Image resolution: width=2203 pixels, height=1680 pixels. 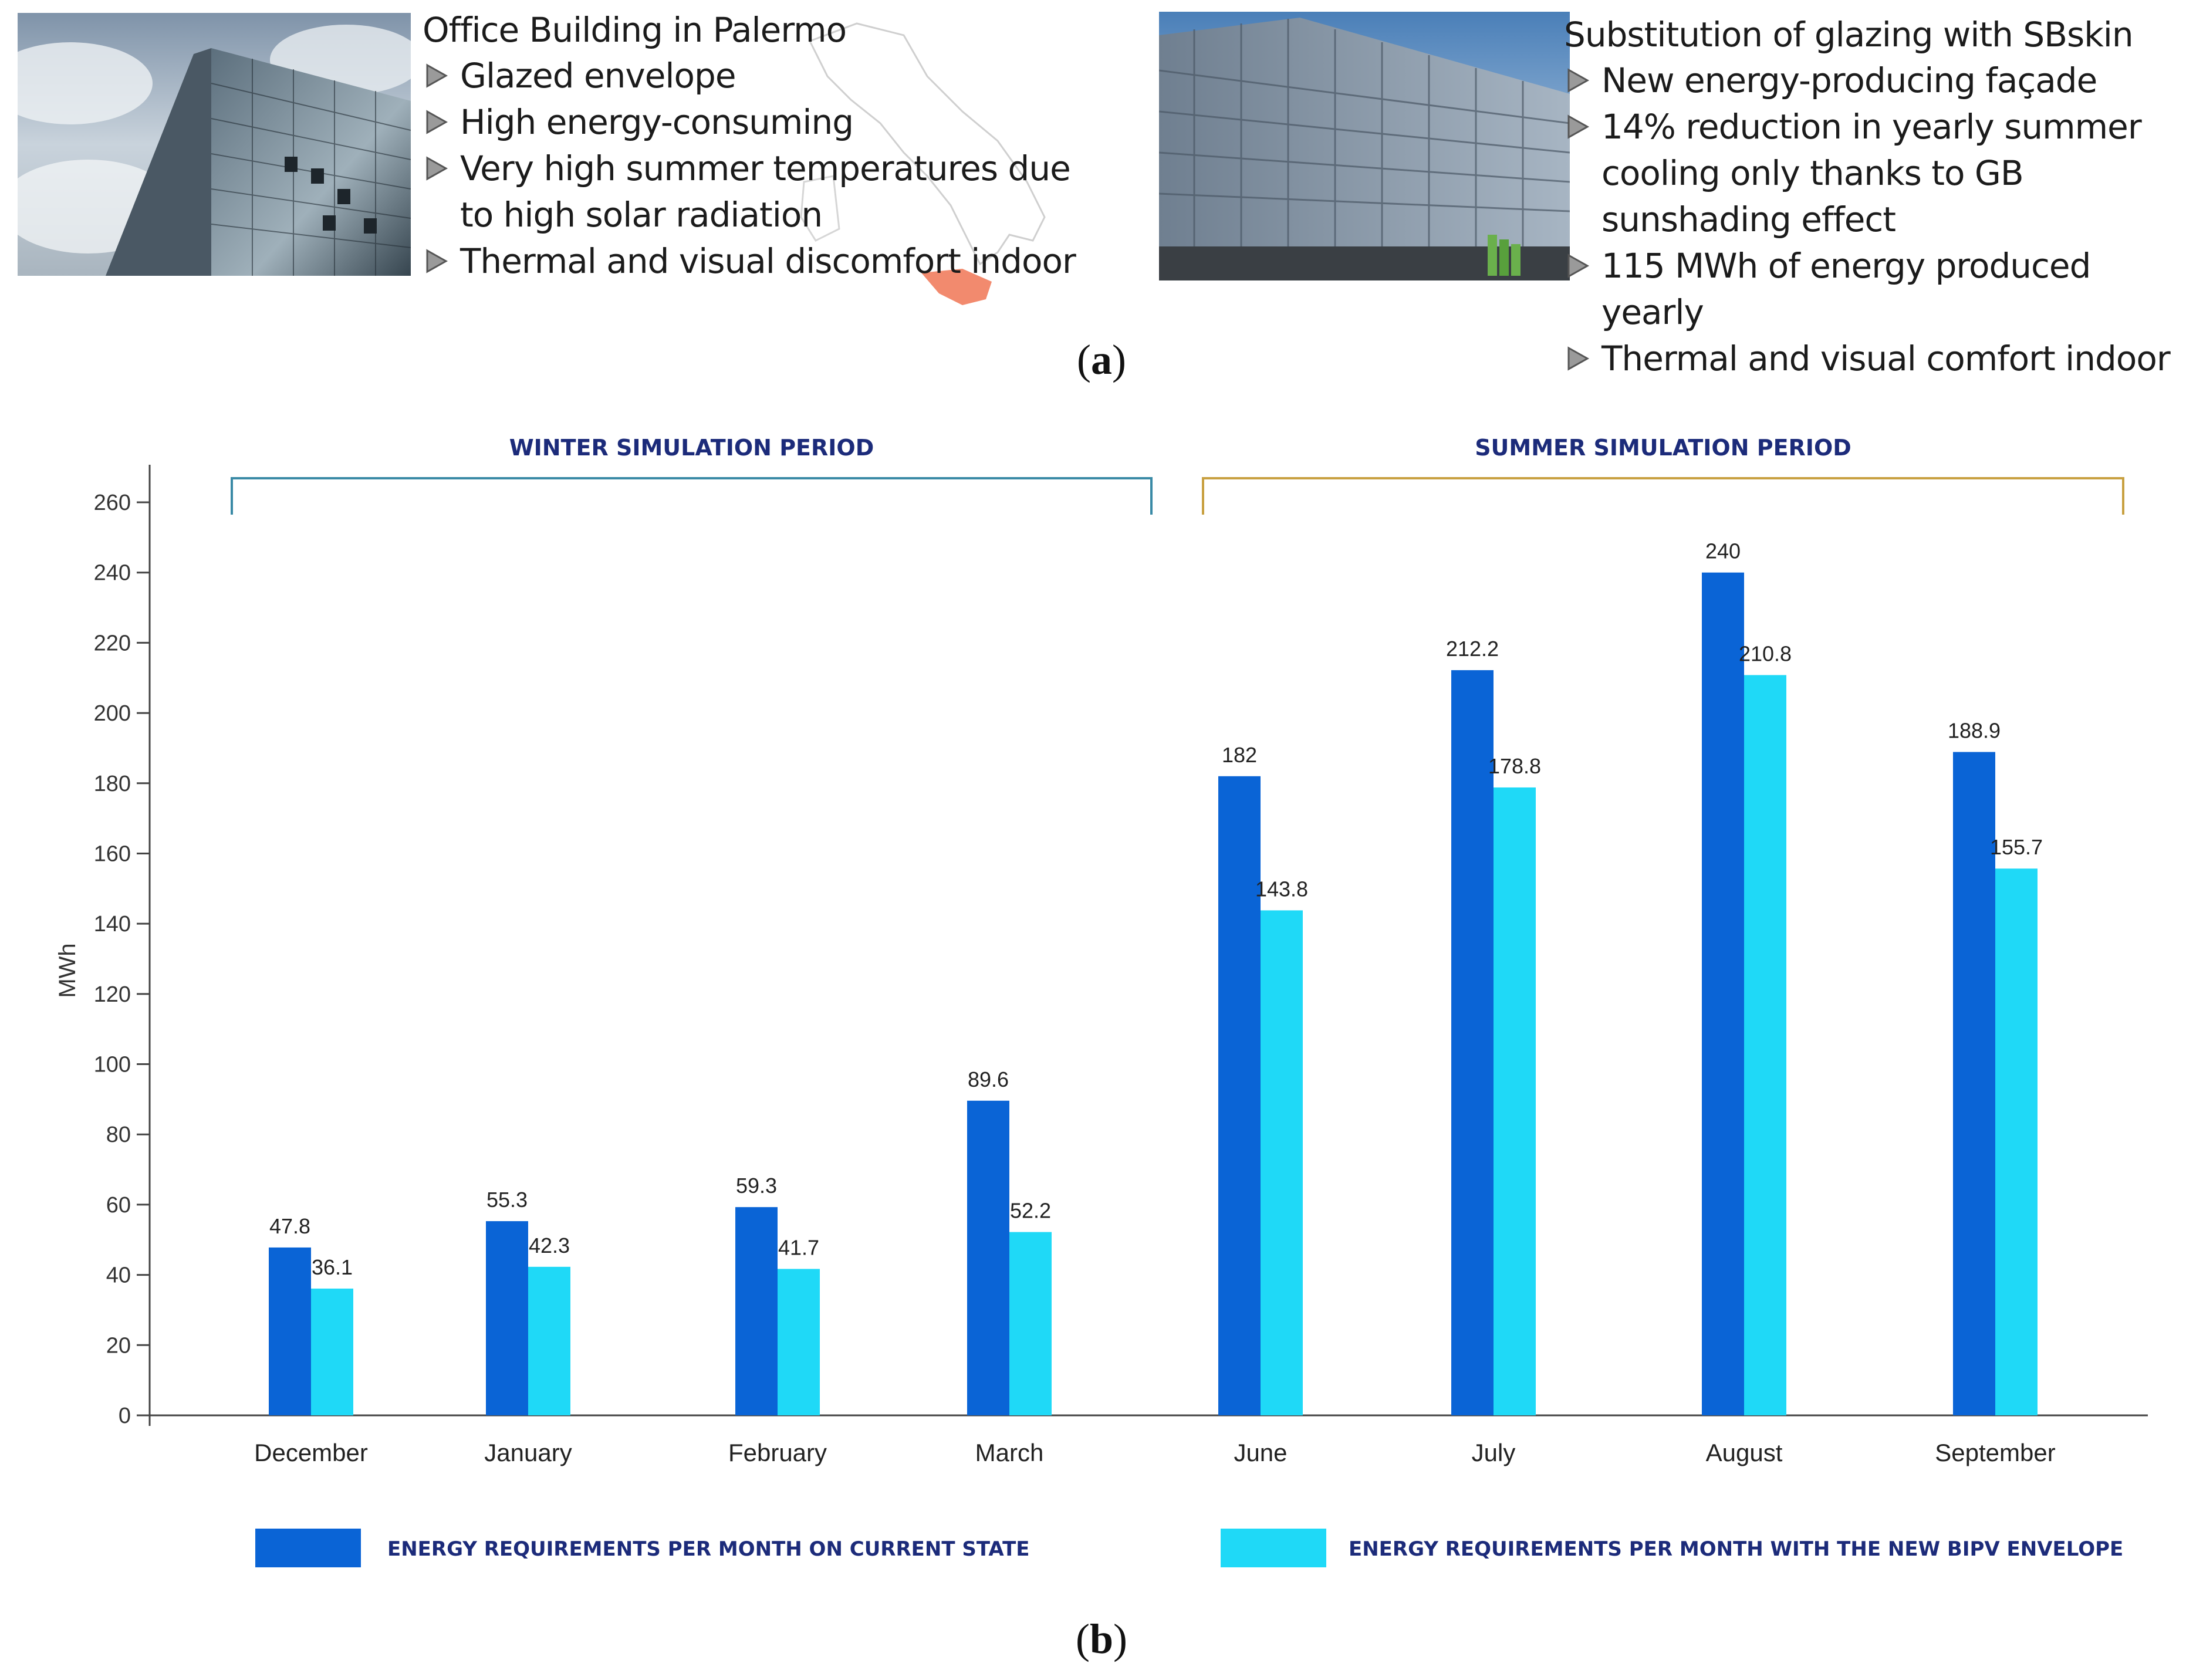 What do you see at coordinates (756, 1186) in the screenshot?
I see `value-label-current: 59.3` at bounding box center [756, 1186].